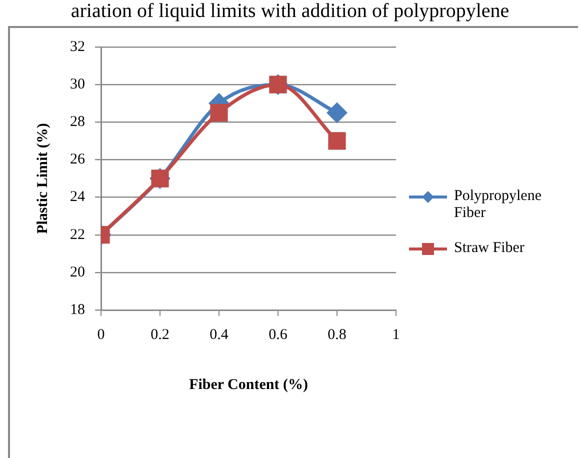  What do you see at coordinates (77, 46) in the screenshot?
I see `y-tick-label: 32` at bounding box center [77, 46].